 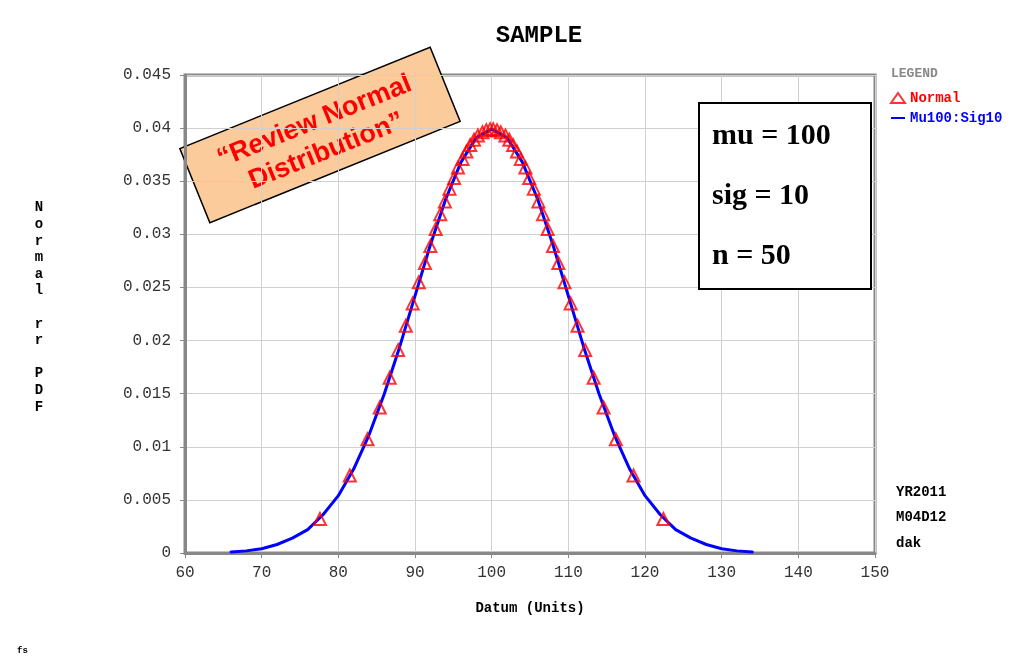 I want to click on chart-title: SAMPLE, so click(x=539, y=35).